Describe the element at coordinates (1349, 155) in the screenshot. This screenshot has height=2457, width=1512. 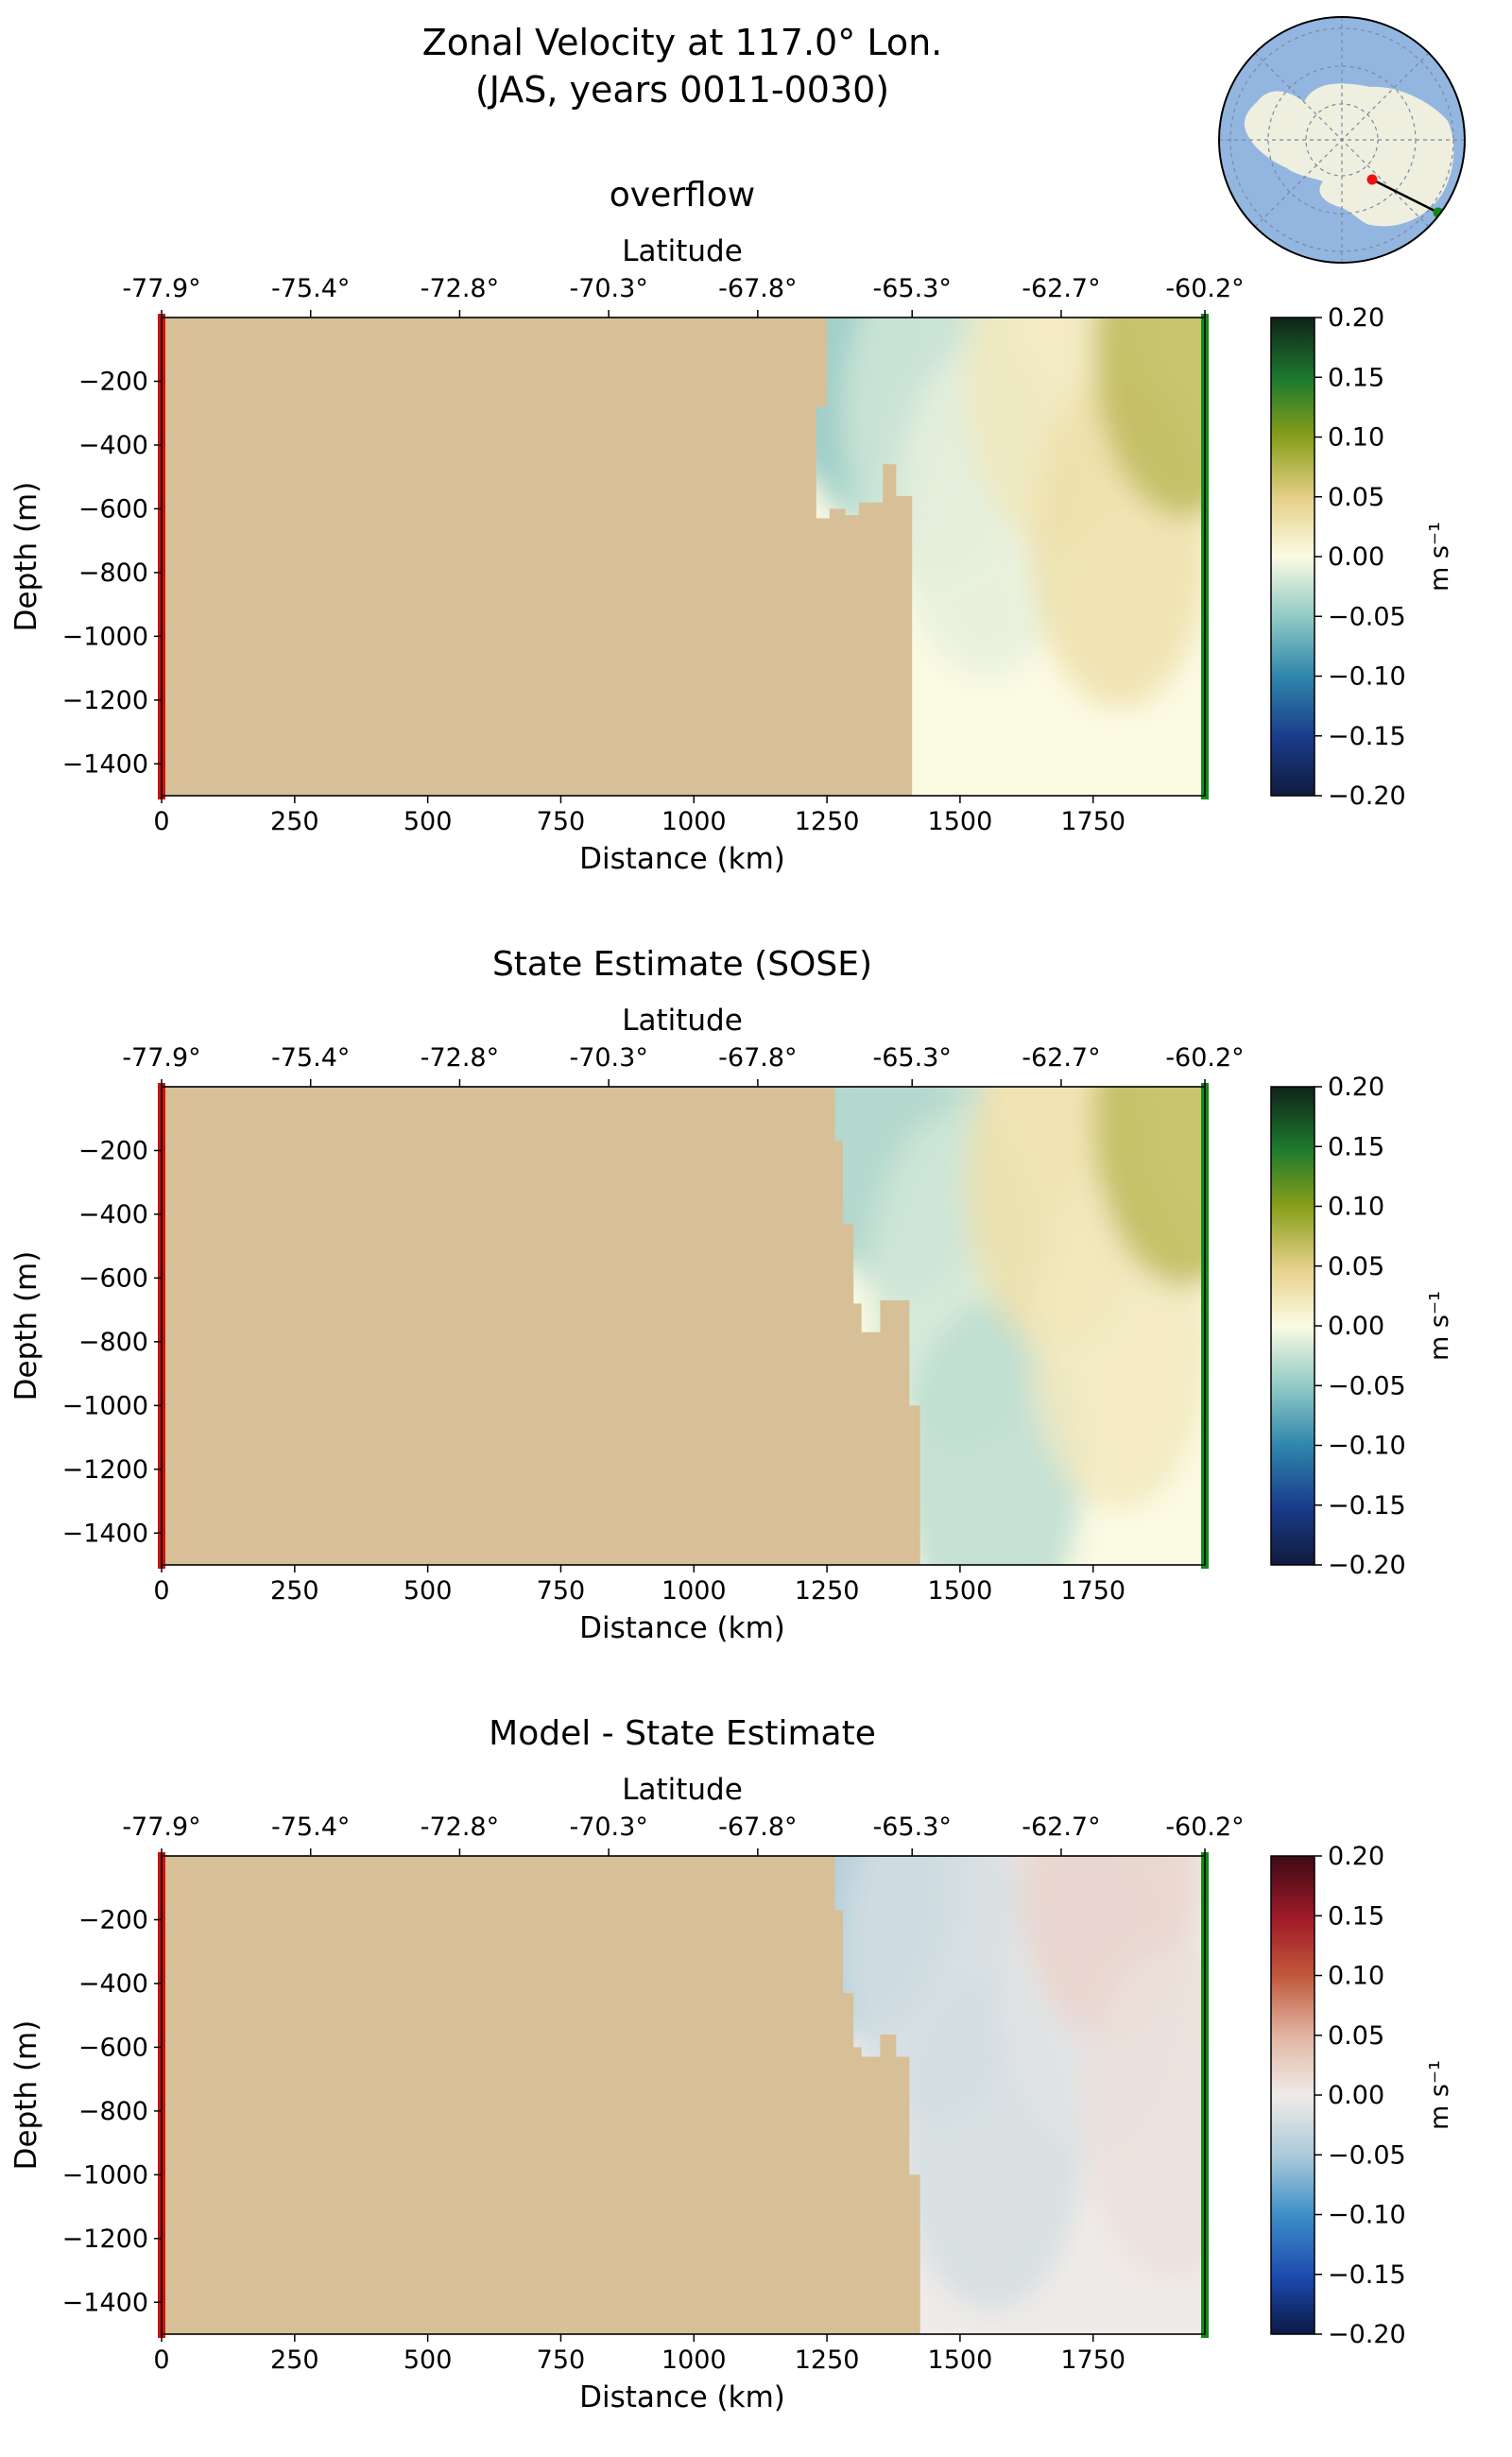
I see `antarctica-landmass` at that location.